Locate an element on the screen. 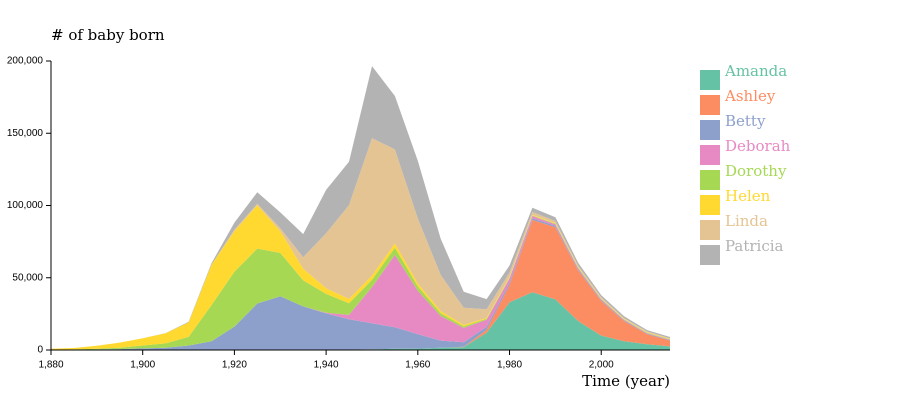  x-tick-label: 2,000 is located at coordinates (601, 365).